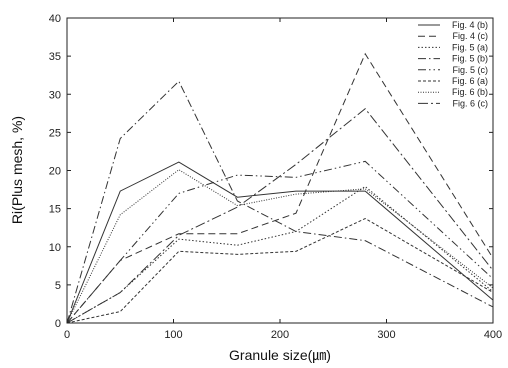 The image size is (508, 368). I want to click on legend-label-3: Fig. 5 (a), so click(470, 47).